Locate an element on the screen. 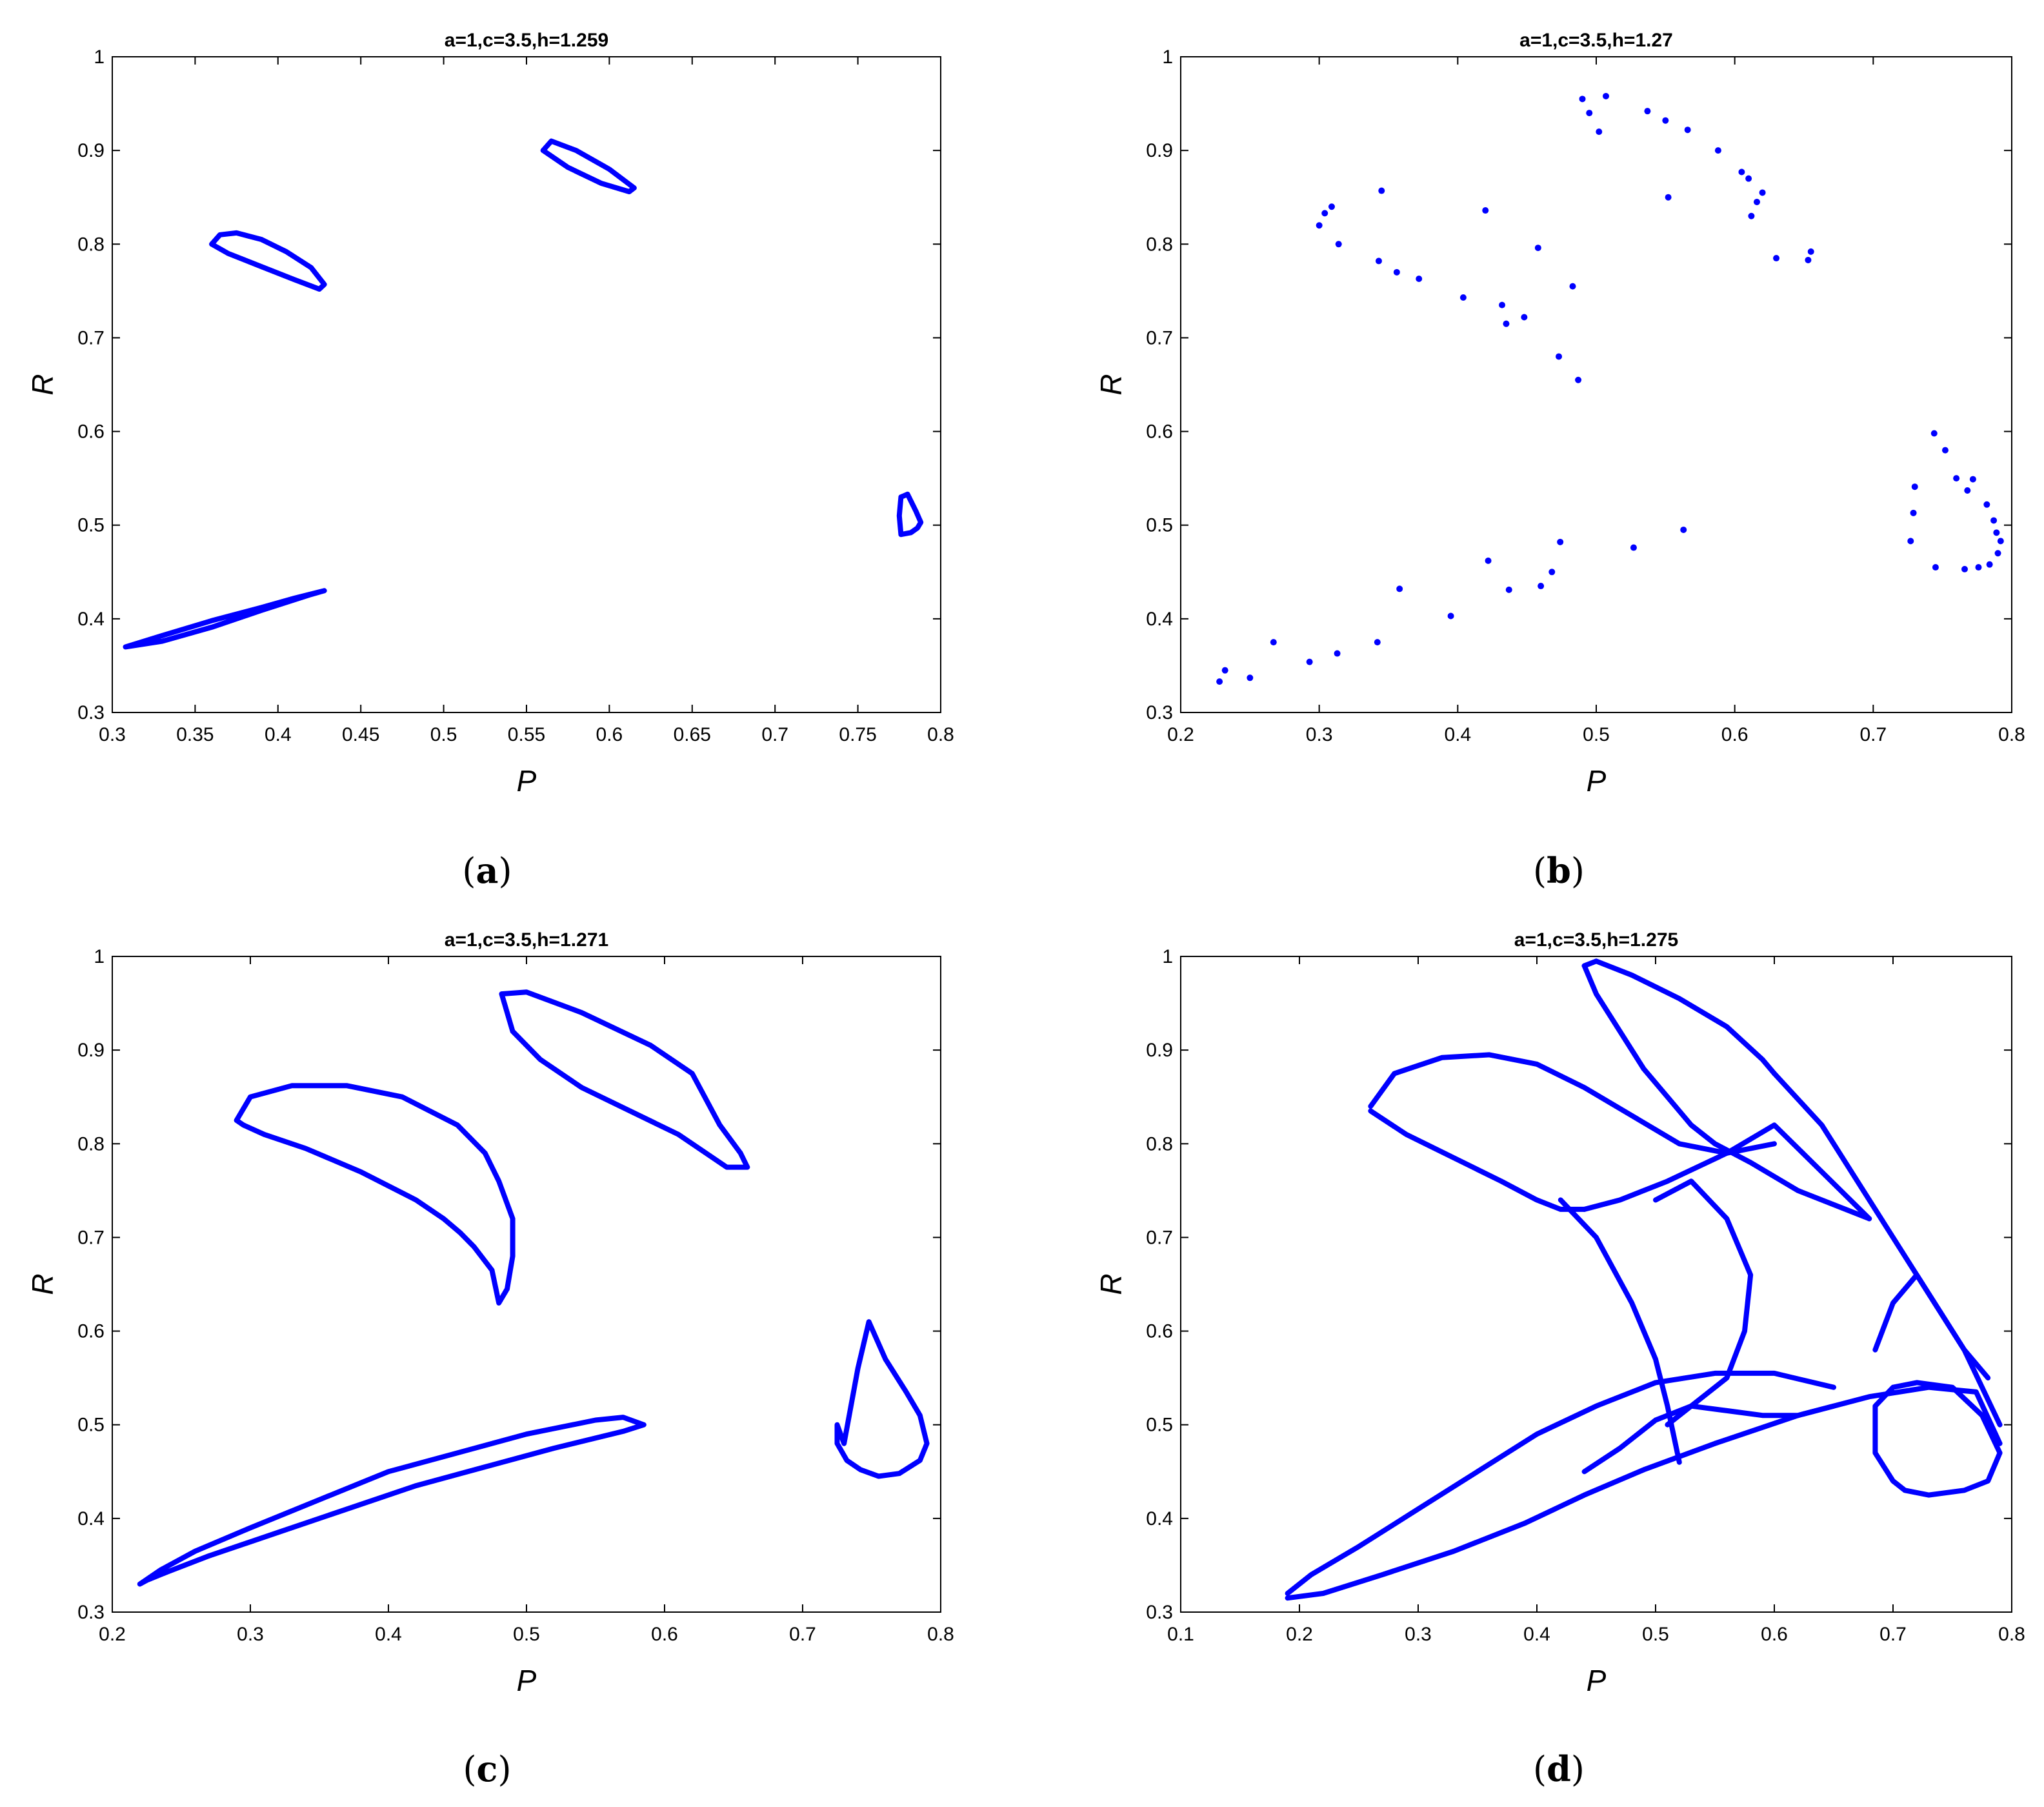  panel-b-y-tick-label: 0.8 is located at coordinates (1159, 245).